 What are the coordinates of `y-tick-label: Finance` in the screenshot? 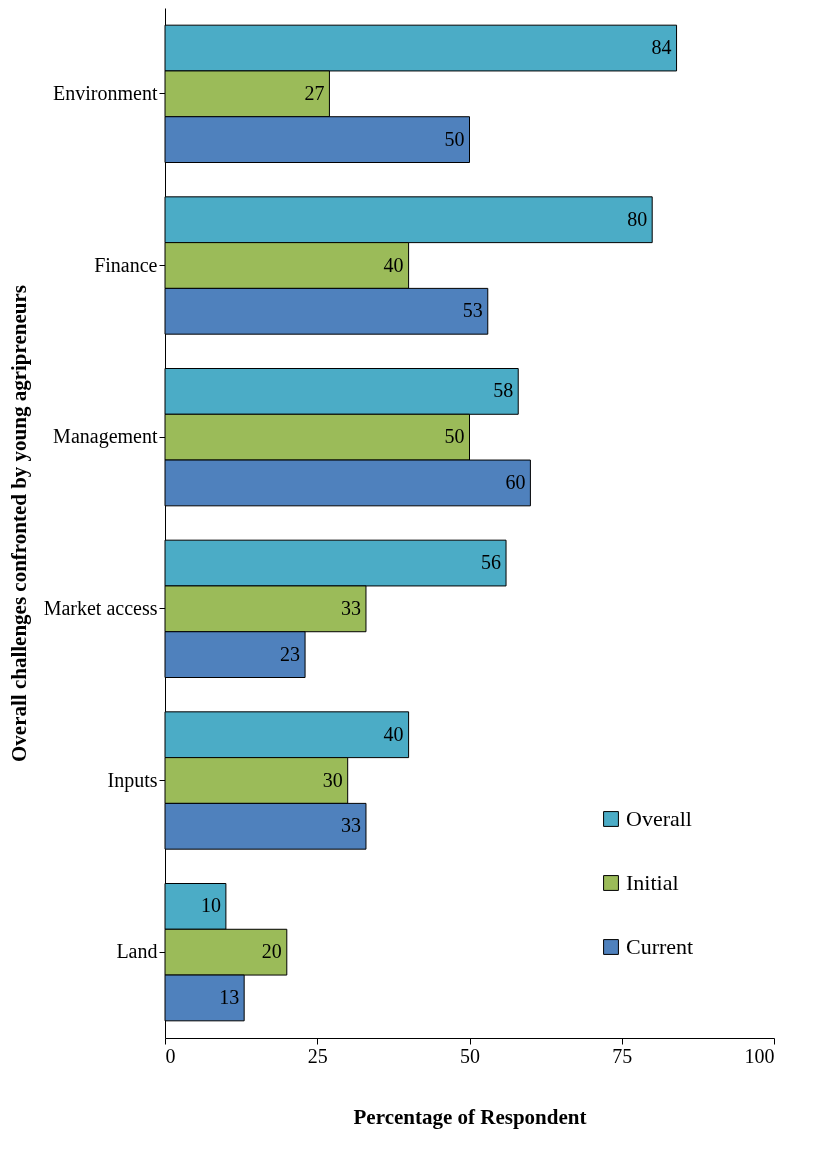 It's located at (126, 264).